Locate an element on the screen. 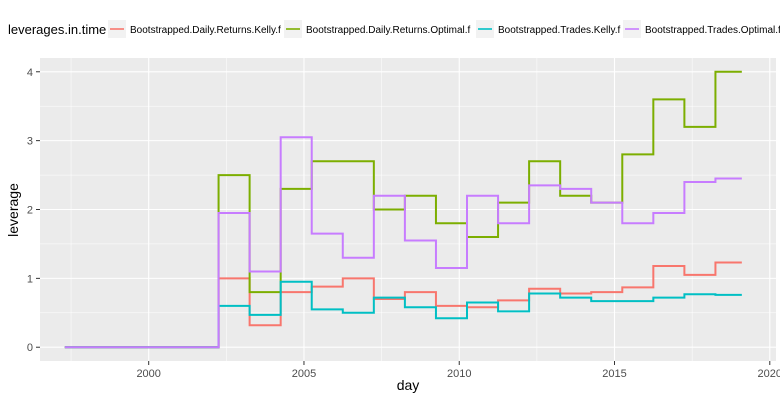 Image resolution: width=780 pixels, height=400 pixels. legend-item-1: Bootstrapped.Daily.Returns.Kelly.f is located at coordinates (194, 29).